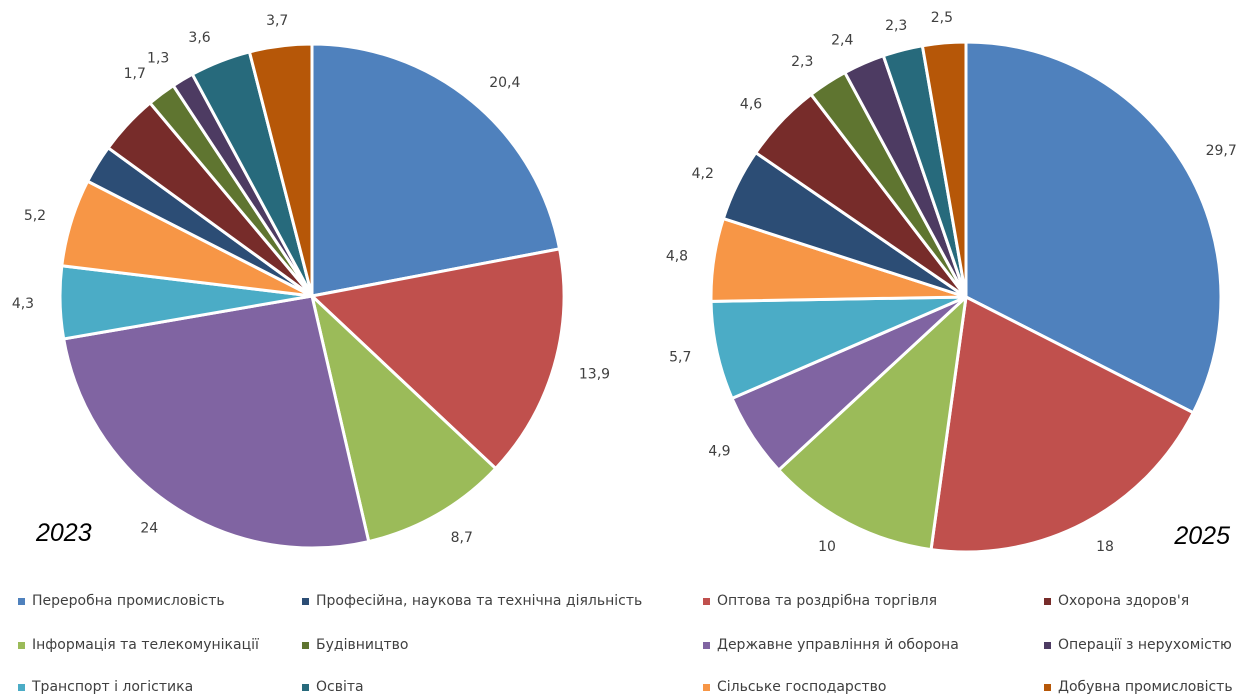 This screenshot has height=697, width=1254. I want to click on data-label: 4,3, so click(23, 304).